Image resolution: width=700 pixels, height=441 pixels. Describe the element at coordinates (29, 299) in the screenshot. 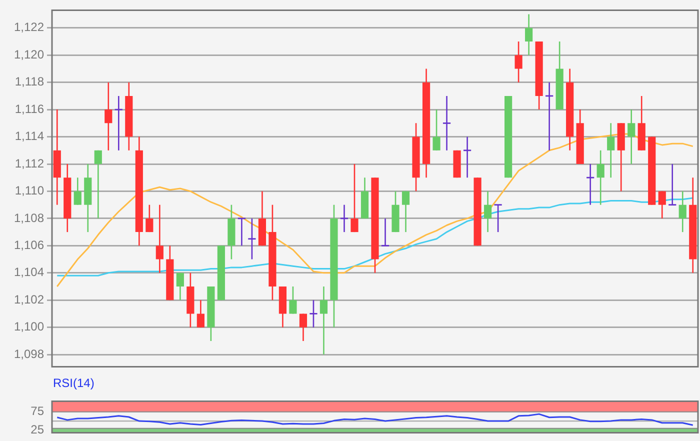

I see `y-tick-label: 1,102` at that location.